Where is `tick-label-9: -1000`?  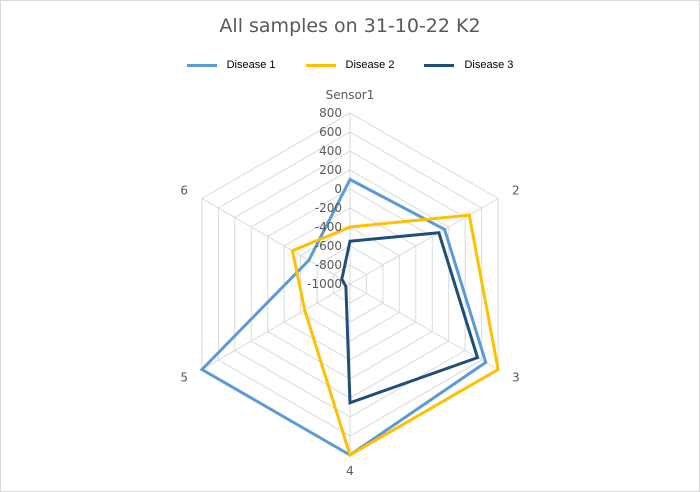
tick-label-9: -1000 is located at coordinates (324, 284).